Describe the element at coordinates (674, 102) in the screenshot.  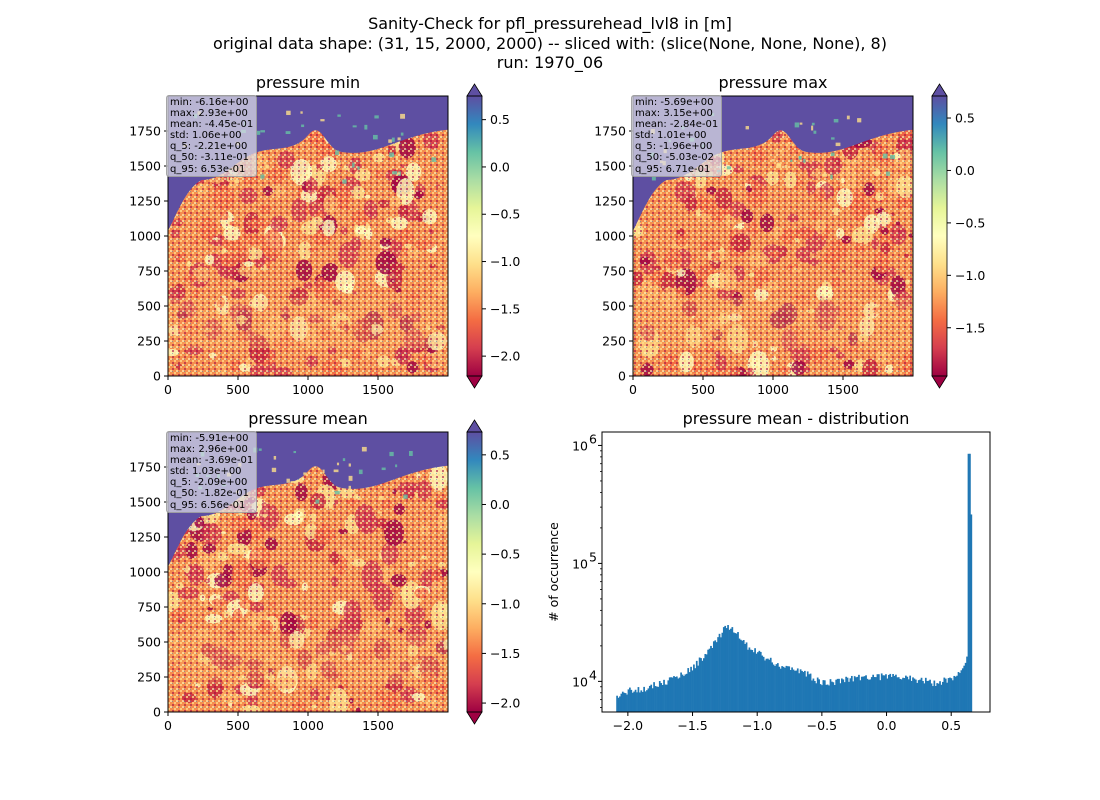
I see `stat-min: min: -5.69e+00` at that location.